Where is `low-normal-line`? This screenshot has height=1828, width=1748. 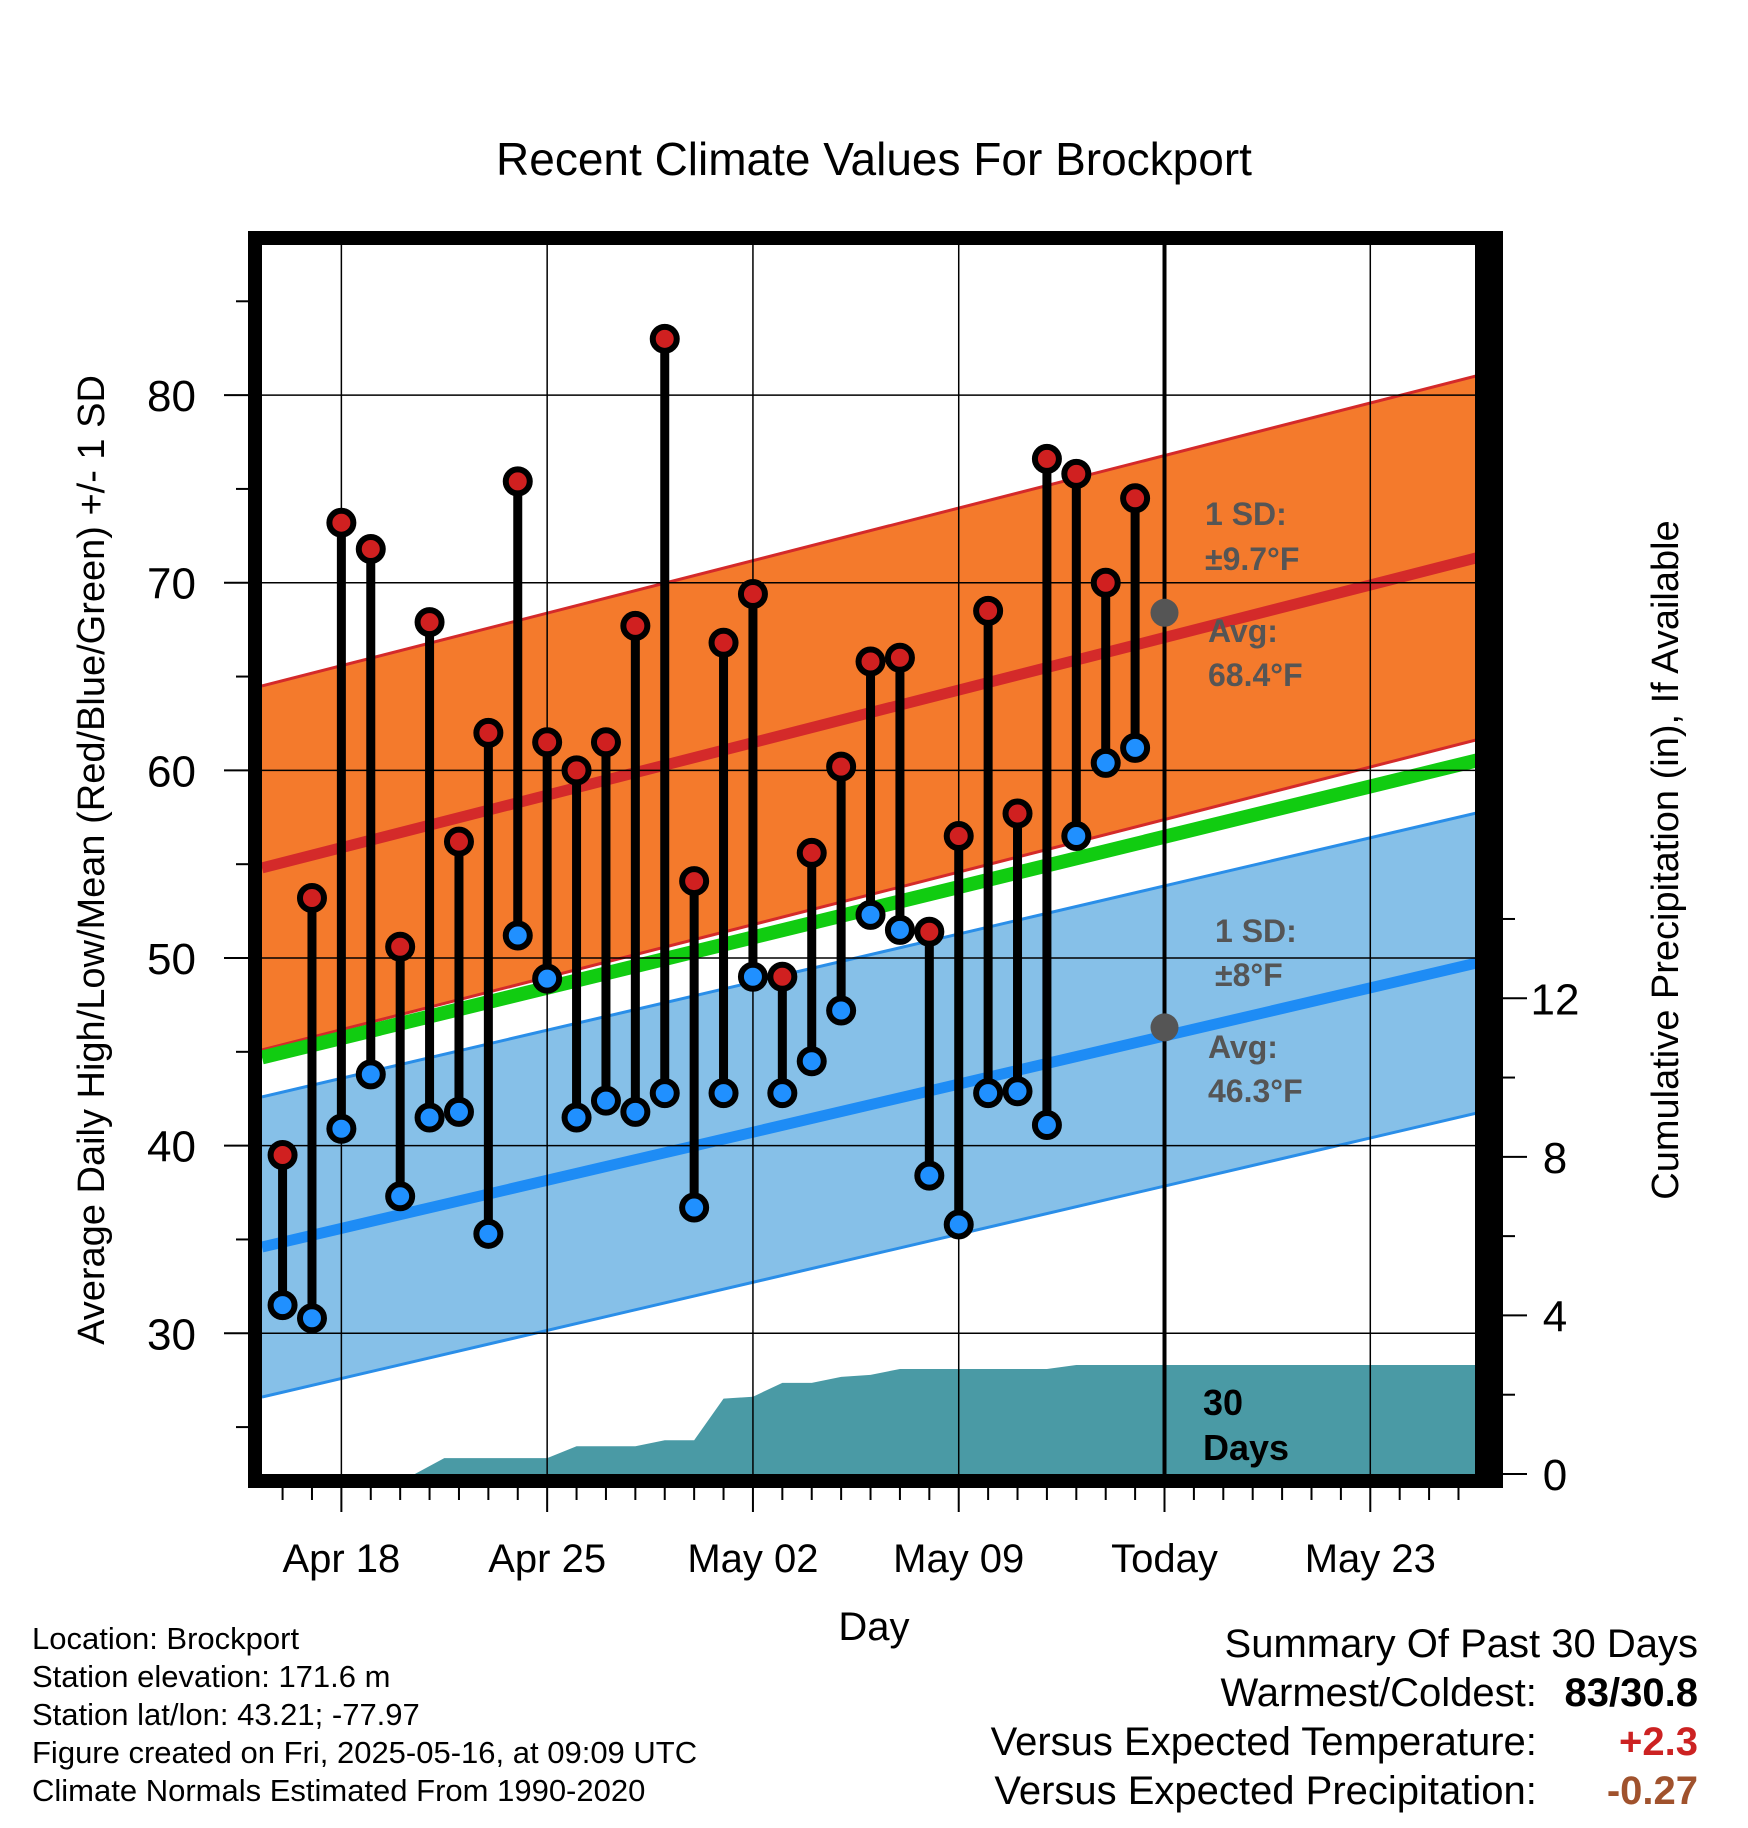 low-normal-line is located at coordinates (872, 1104).